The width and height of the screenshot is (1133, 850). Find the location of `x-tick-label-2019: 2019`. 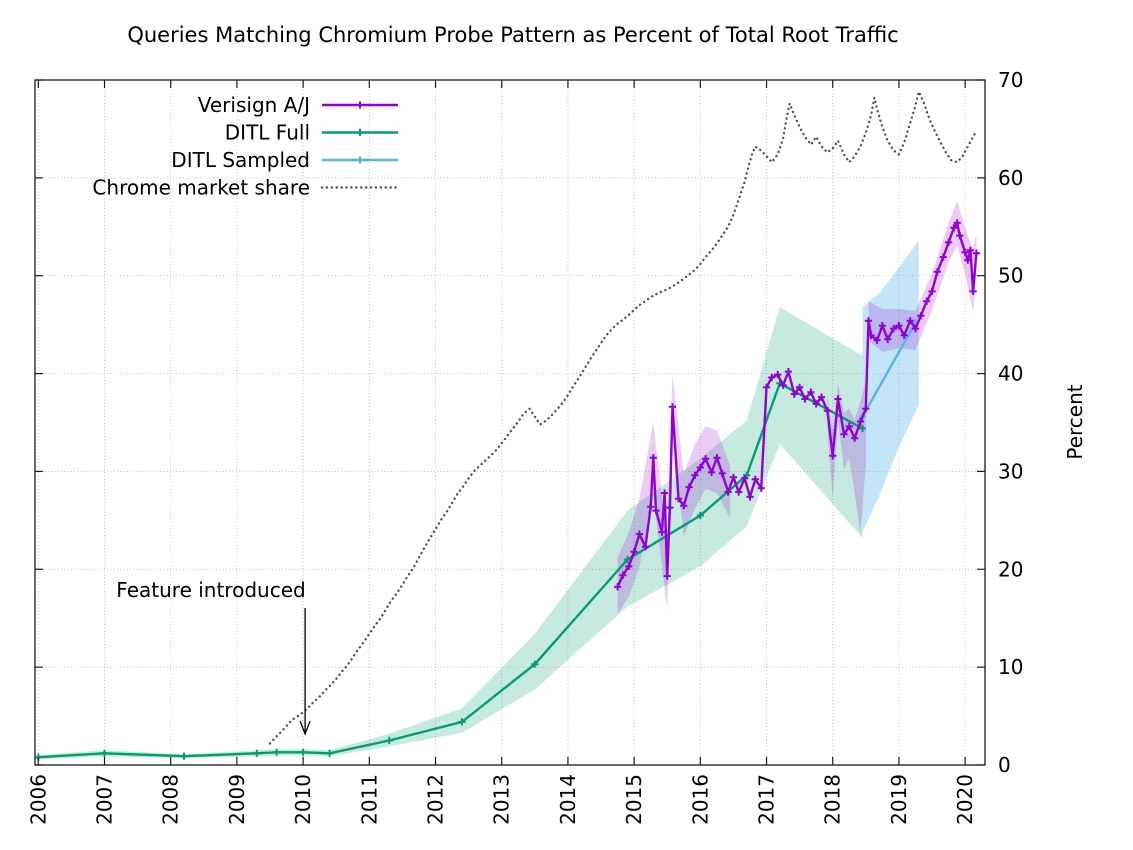

x-tick-label-2019: 2019 is located at coordinates (899, 799).